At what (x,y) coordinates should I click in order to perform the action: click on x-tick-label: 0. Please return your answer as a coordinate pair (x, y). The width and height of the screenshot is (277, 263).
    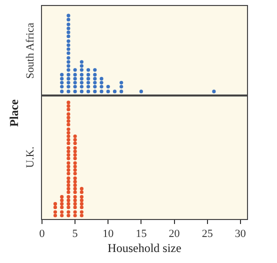
    Looking at the image, I should click on (42, 234).